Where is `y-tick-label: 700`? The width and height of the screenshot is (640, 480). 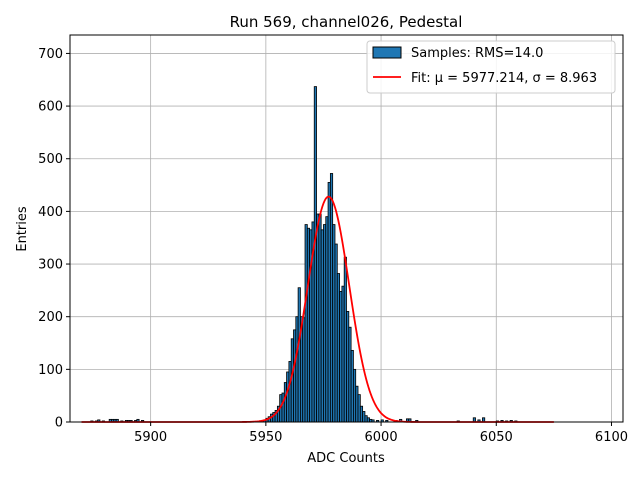
y-tick-label: 700 is located at coordinates (50, 54).